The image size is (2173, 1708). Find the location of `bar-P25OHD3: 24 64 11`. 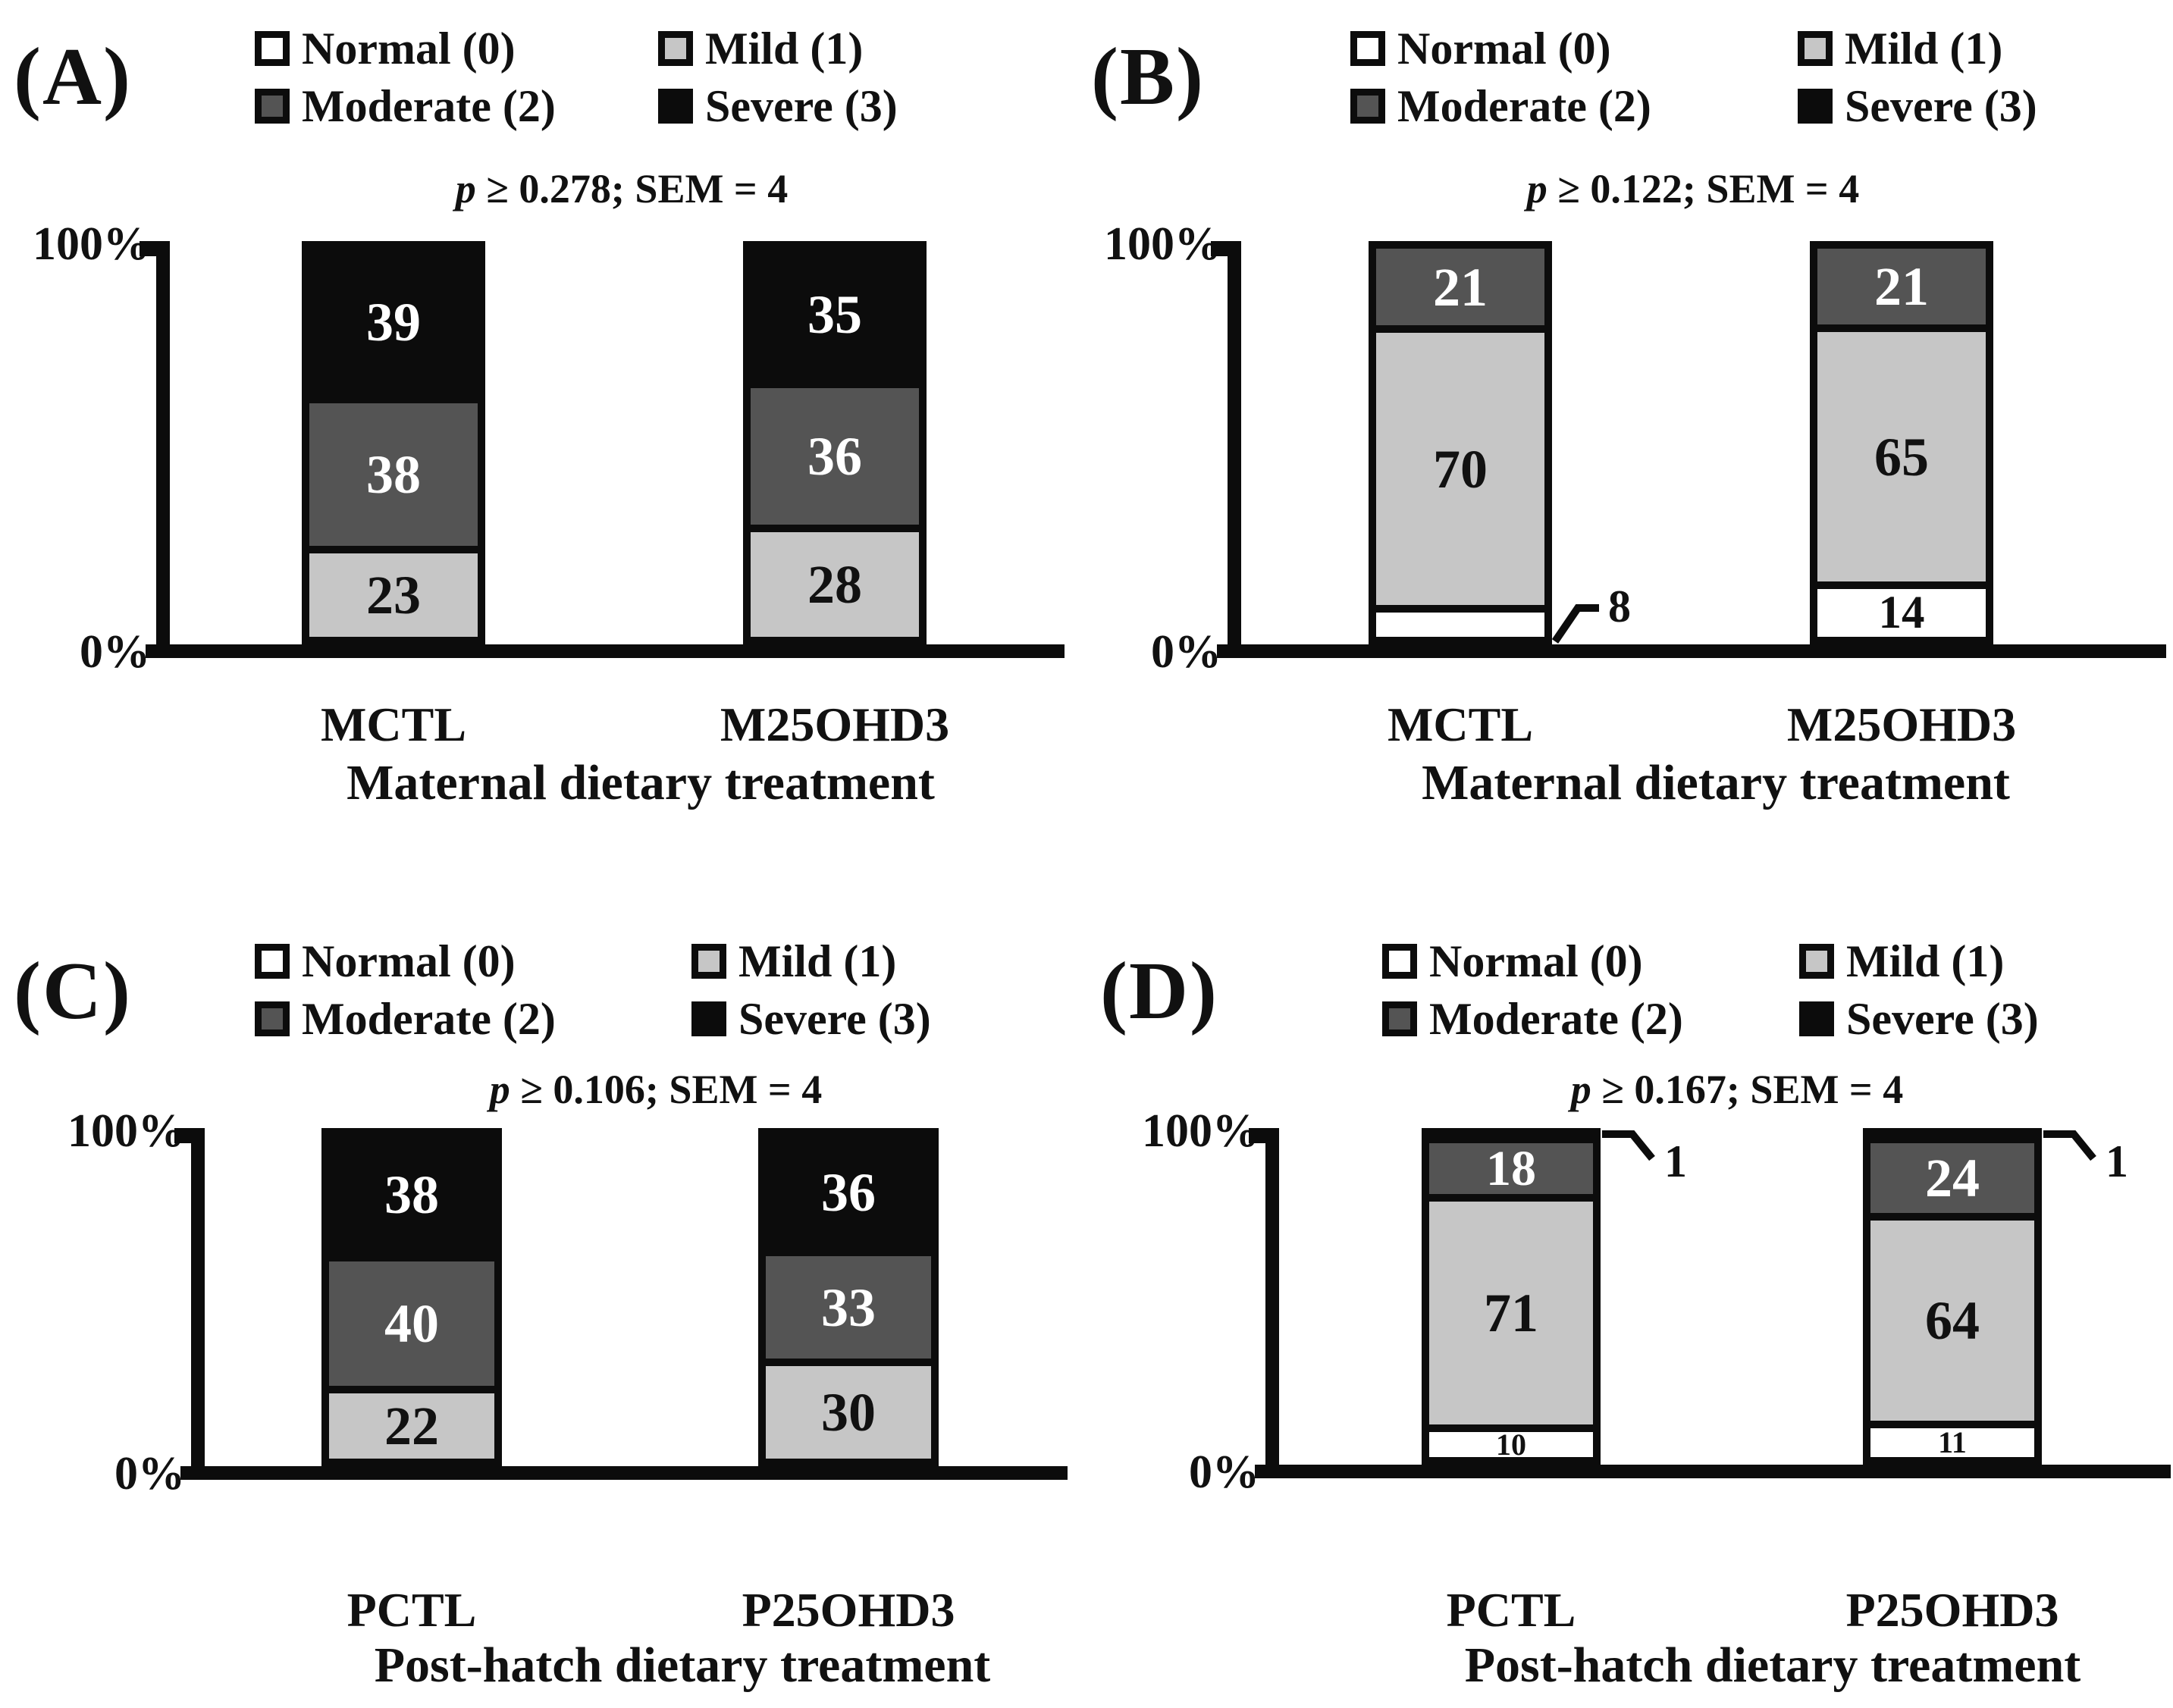

bar-P25OHD3: 24 64 11 is located at coordinates (1952, 1296).